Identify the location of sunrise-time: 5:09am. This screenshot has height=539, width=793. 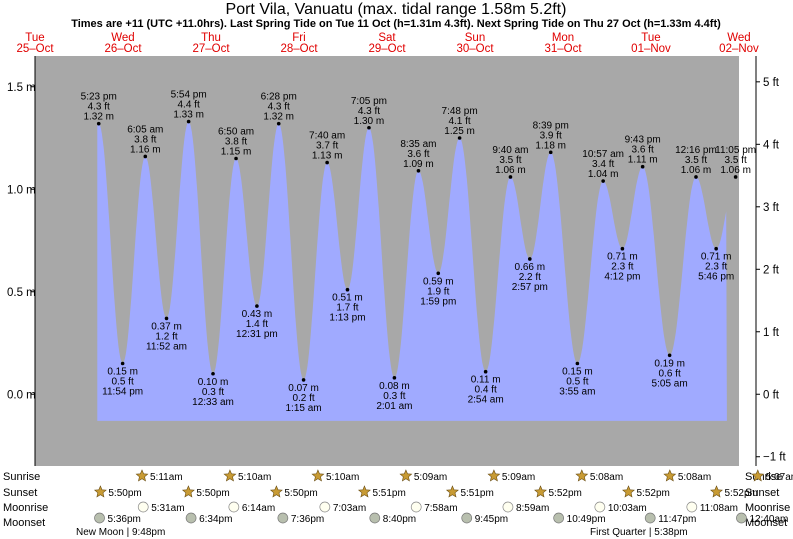
(430, 477).